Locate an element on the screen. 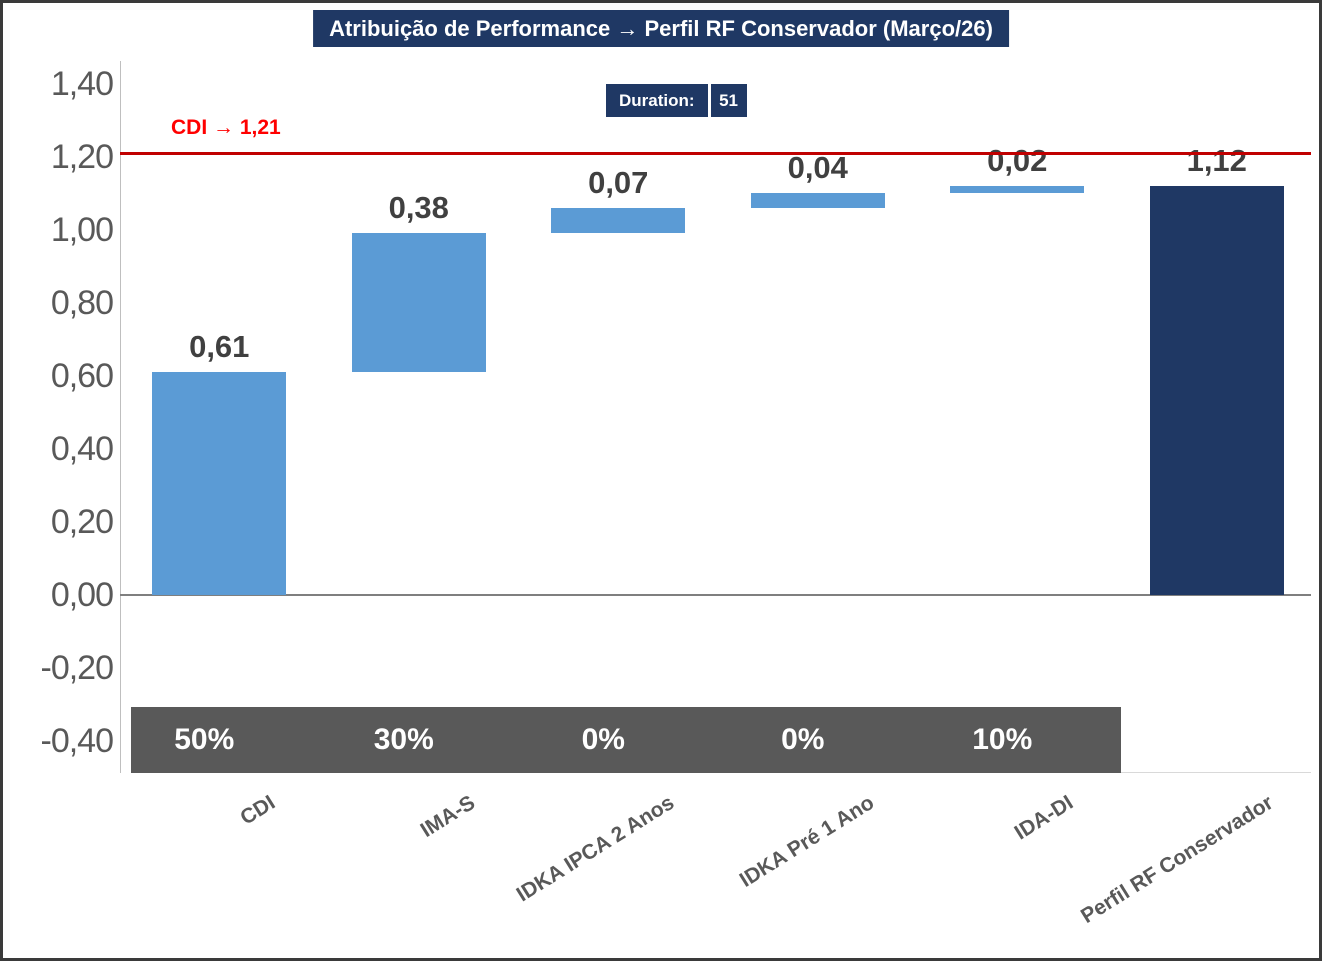  weight-label: 30% is located at coordinates (403, 739).